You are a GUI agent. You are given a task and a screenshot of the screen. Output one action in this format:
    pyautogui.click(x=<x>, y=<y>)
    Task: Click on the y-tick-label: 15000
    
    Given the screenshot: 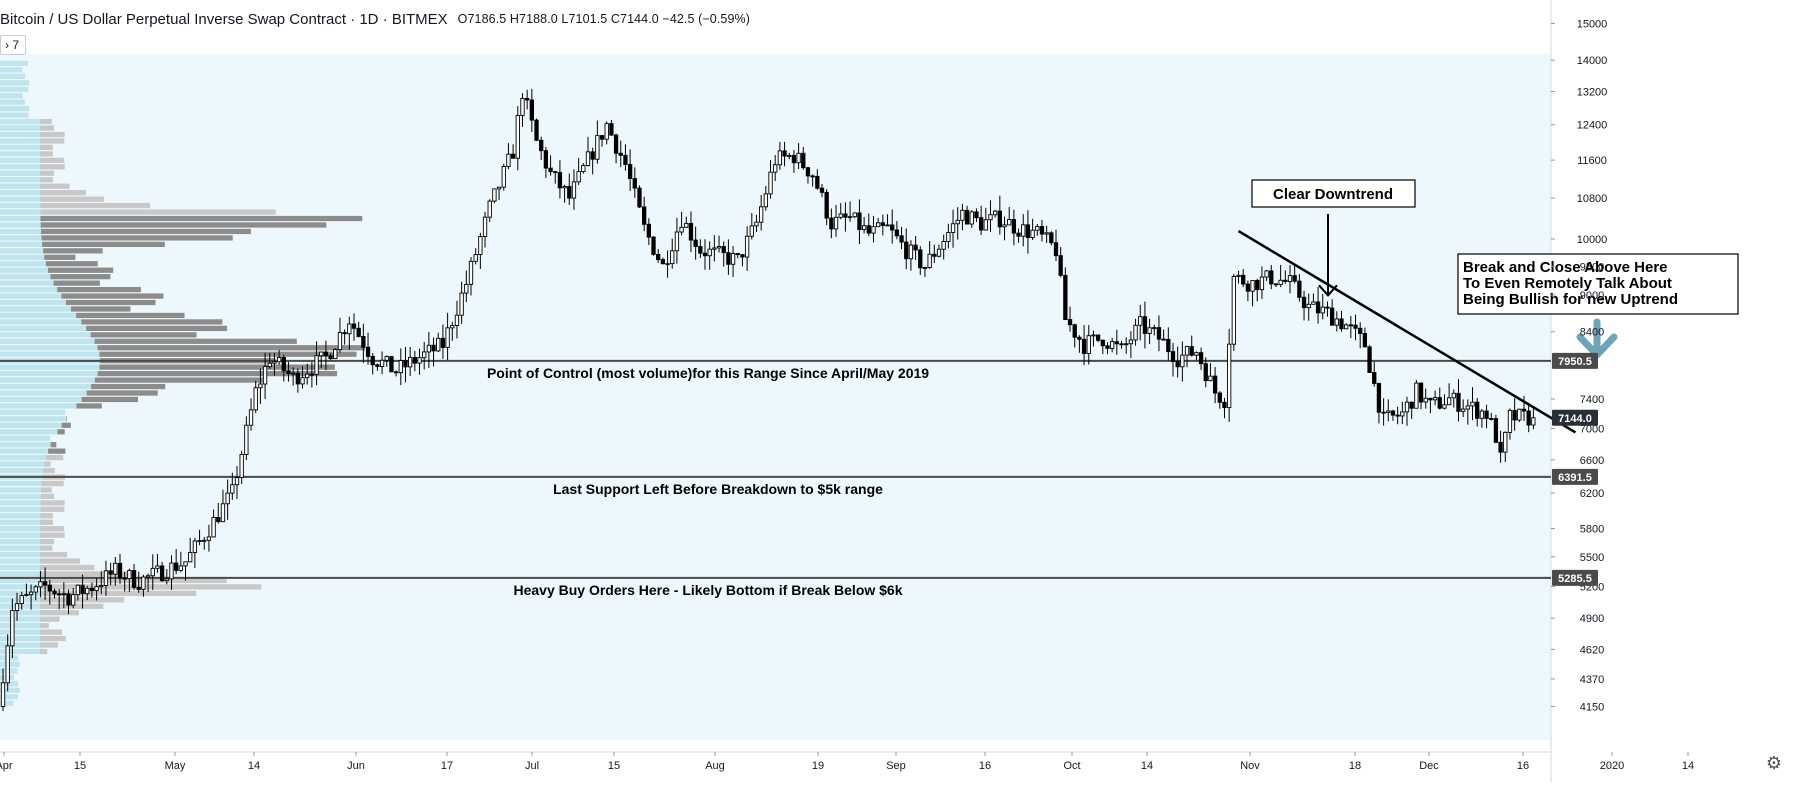 What is the action you would take?
    pyautogui.click(x=1592, y=25)
    